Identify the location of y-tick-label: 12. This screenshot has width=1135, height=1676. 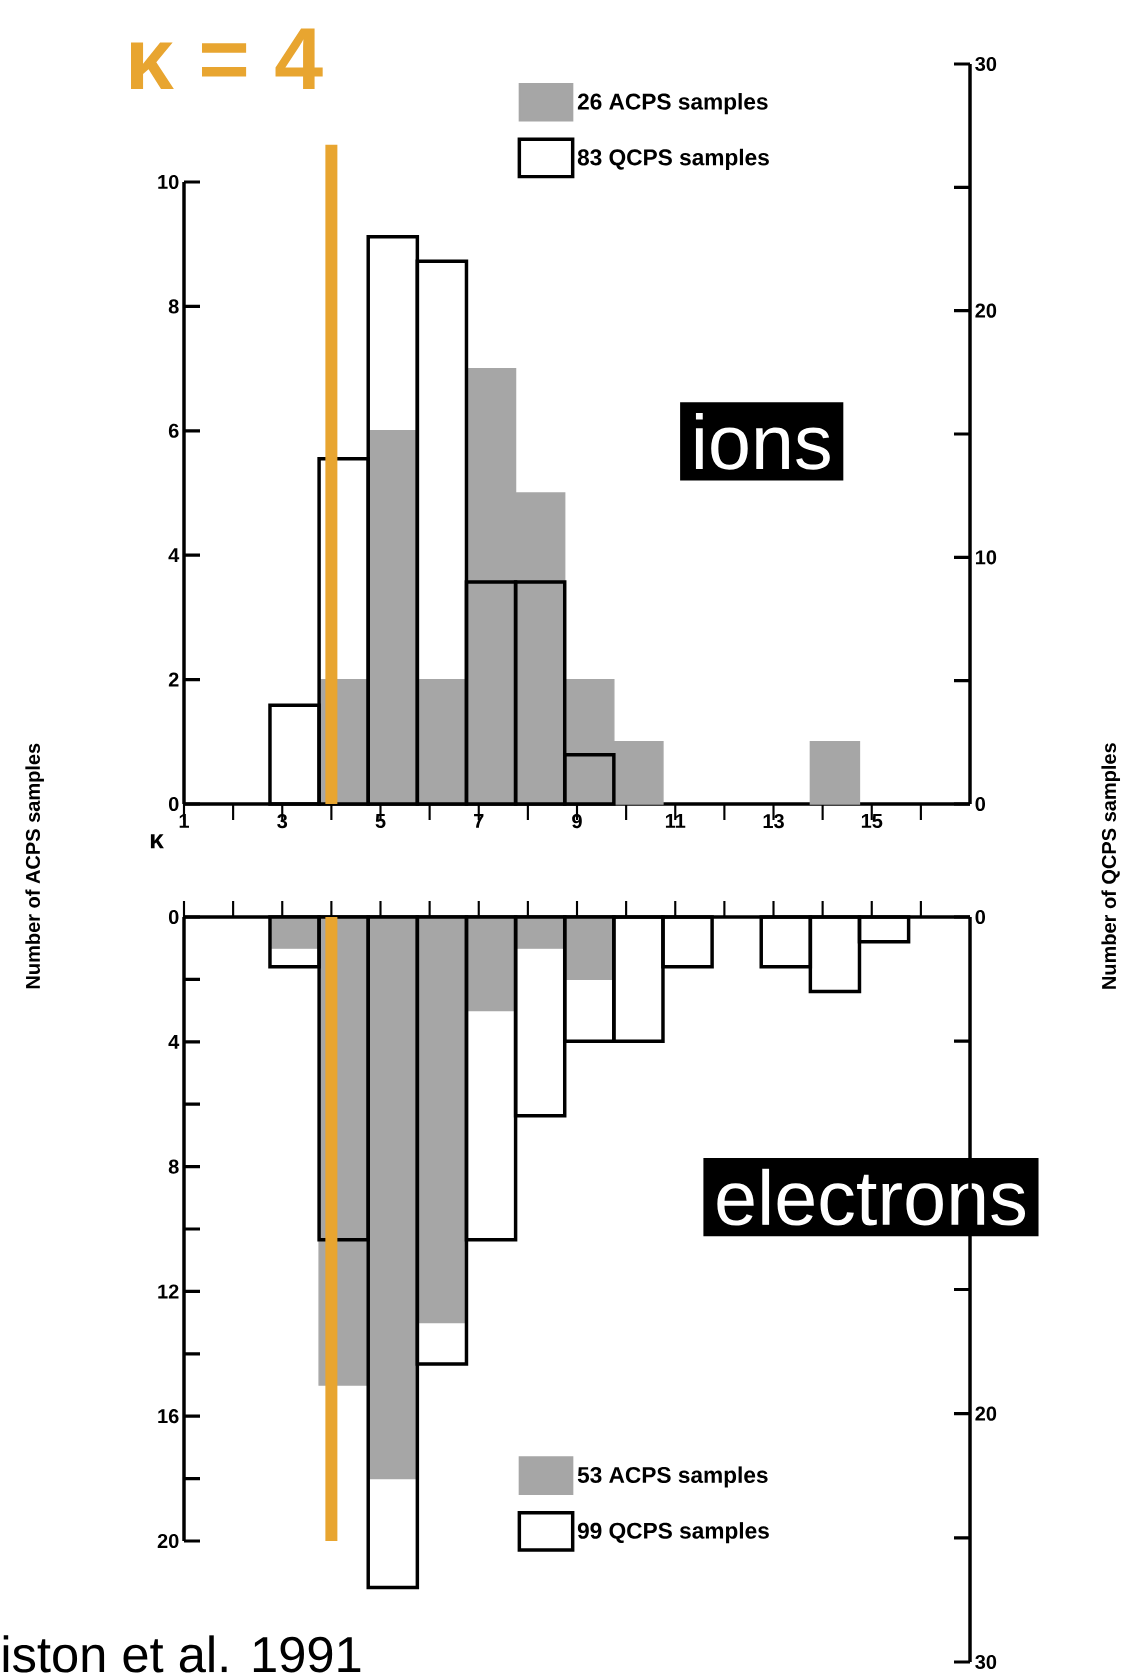
(168, 1291).